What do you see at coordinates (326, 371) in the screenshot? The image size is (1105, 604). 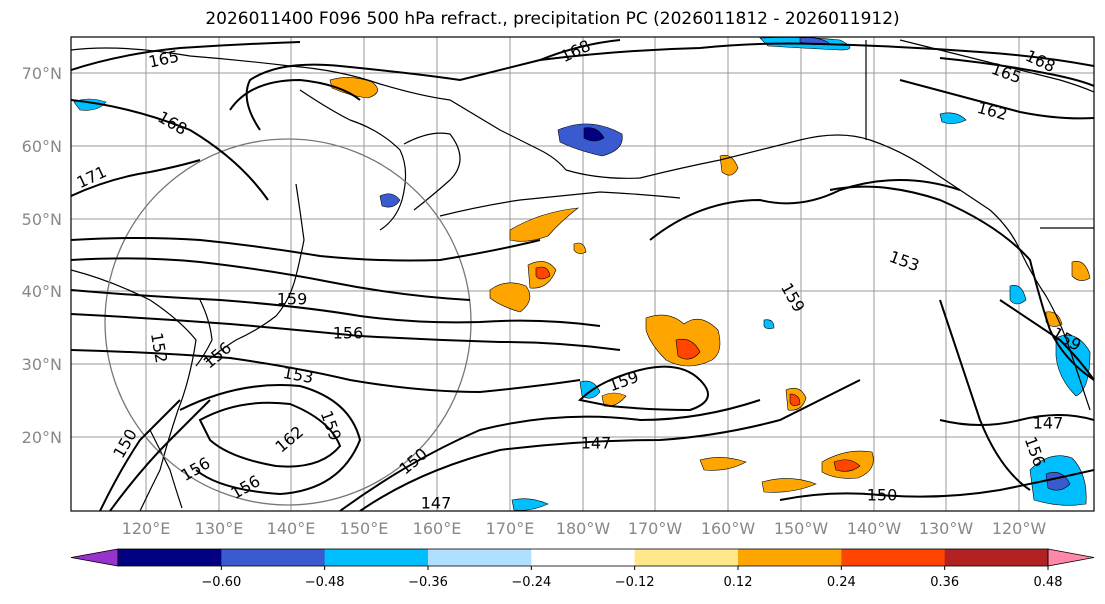 I see `contour-153-low` at bounding box center [326, 371].